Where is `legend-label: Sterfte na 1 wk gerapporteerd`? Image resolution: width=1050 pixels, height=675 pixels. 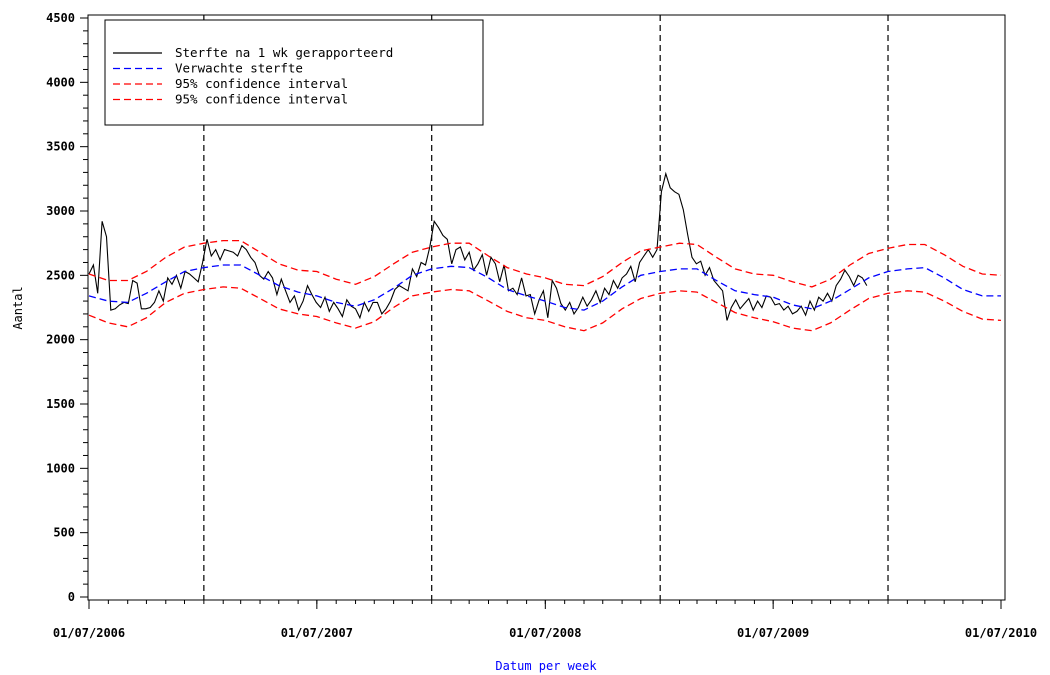 legend-label: Sterfte na 1 wk gerapporteerd is located at coordinates (284, 52).